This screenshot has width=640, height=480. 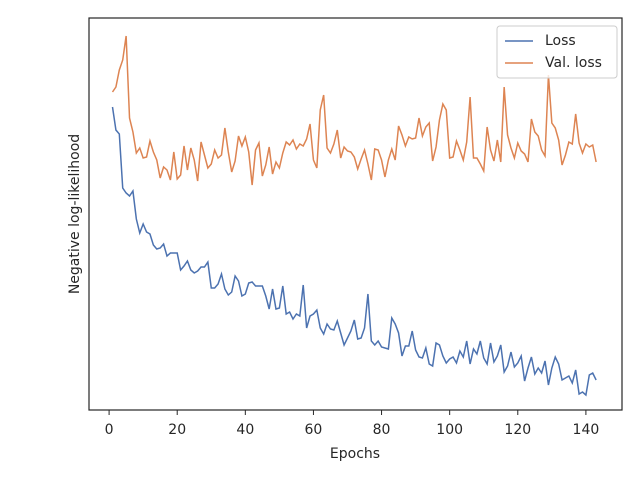 What do you see at coordinates (177, 430) in the screenshot?
I see `x-tick-label: 20` at bounding box center [177, 430].